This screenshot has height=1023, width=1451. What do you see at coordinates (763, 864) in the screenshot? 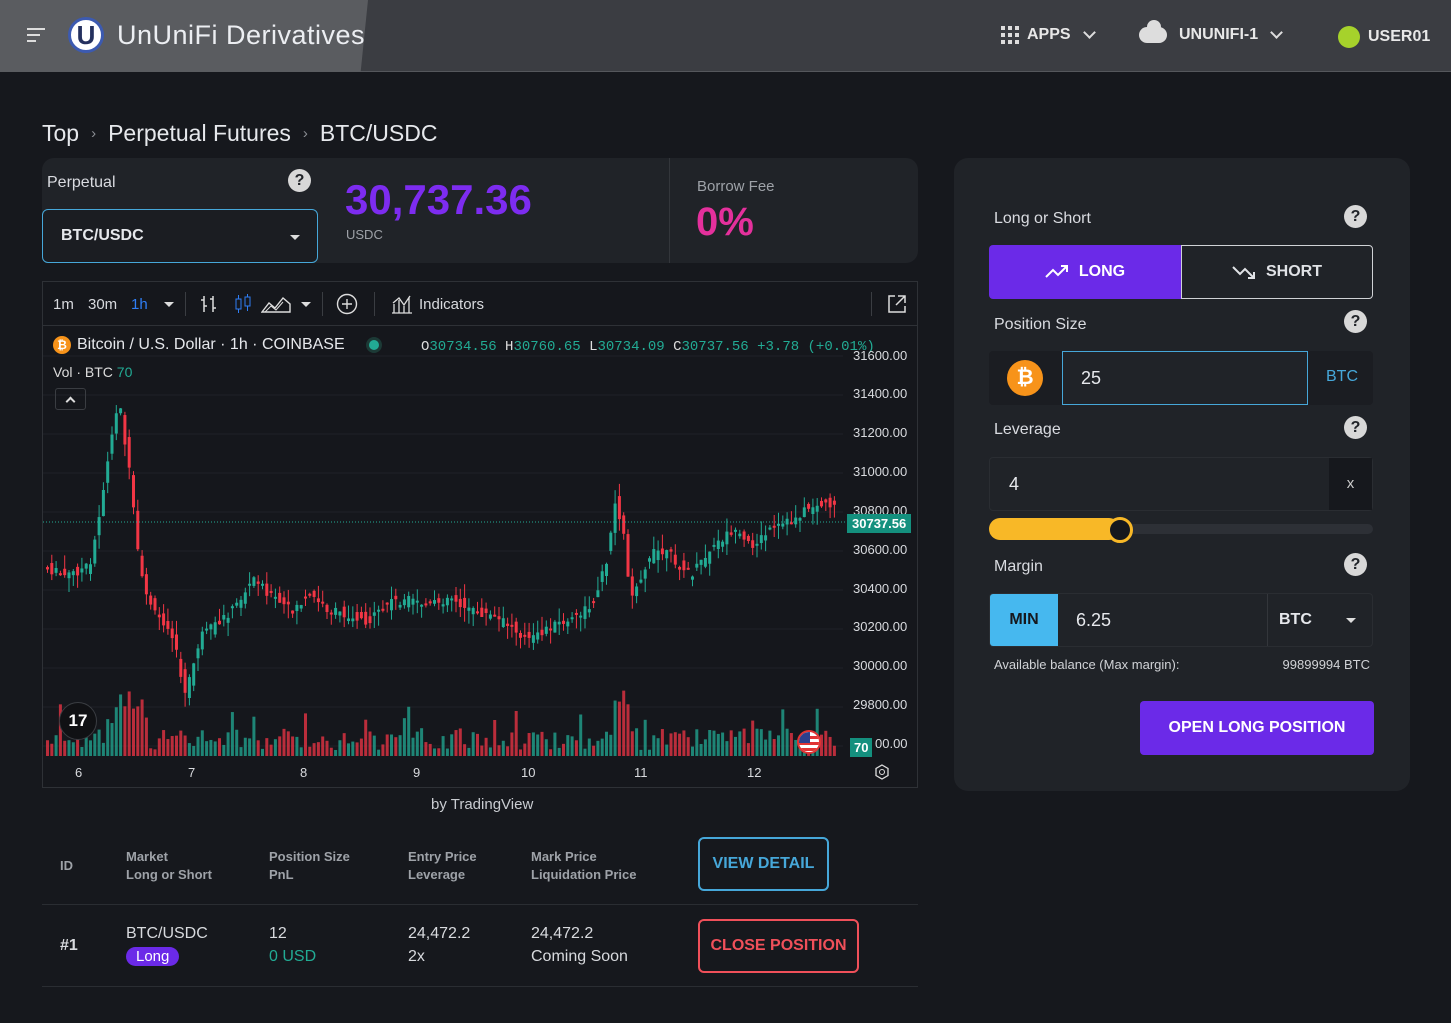
I see `view-detail-button: VIEW DETAIL` at bounding box center [763, 864].